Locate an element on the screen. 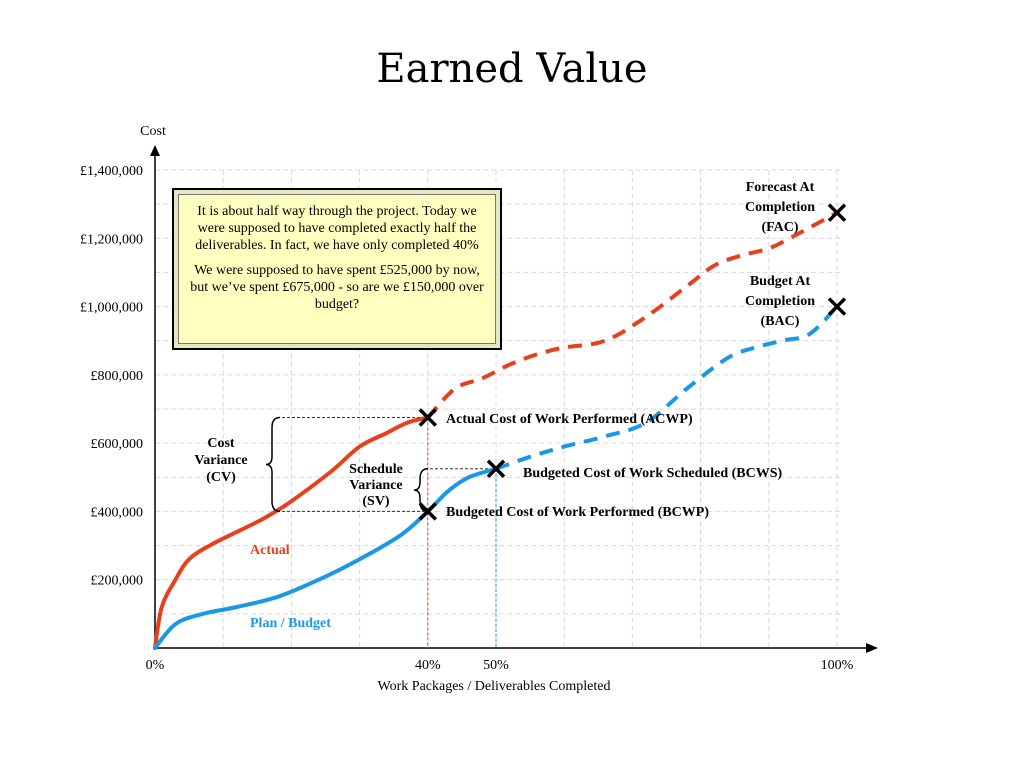 Image resolution: width=1024 pixels, height=768 pixels. bac-label-line: Completion is located at coordinates (780, 301).